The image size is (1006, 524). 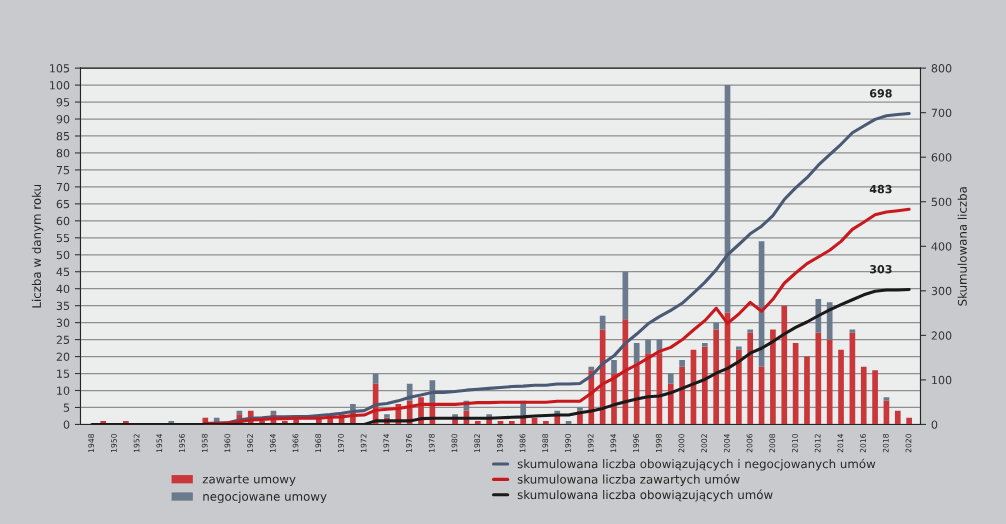 What do you see at coordinates (941, 291) in the screenshot?
I see `y2-tick-label: 300` at bounding box center [941, 291].